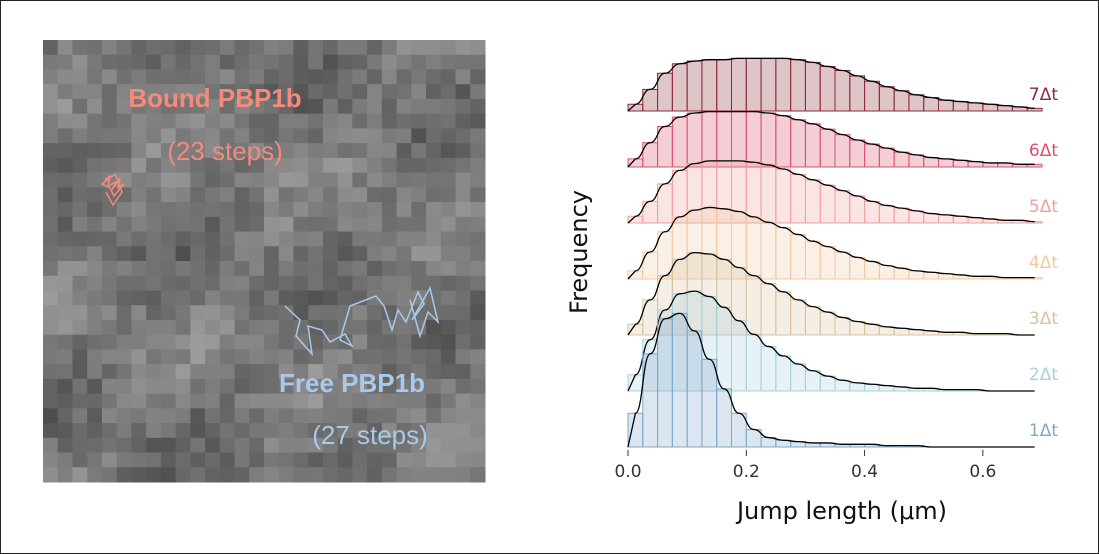 Image resolution: width=1099 pixels, height=554 pixels. What do you see at coordinates (1043, 95) in the screenshot?
I see `legend-label: 7Δt` at bounding box center [1043, 95].